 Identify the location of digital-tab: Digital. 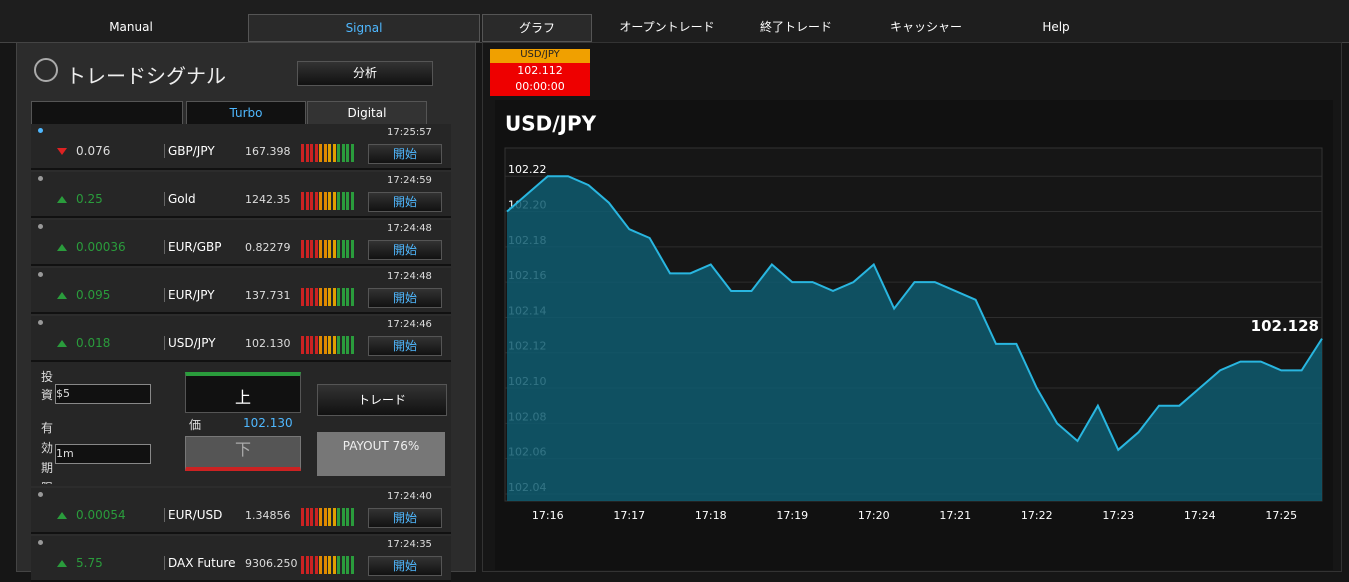
(367, 113).